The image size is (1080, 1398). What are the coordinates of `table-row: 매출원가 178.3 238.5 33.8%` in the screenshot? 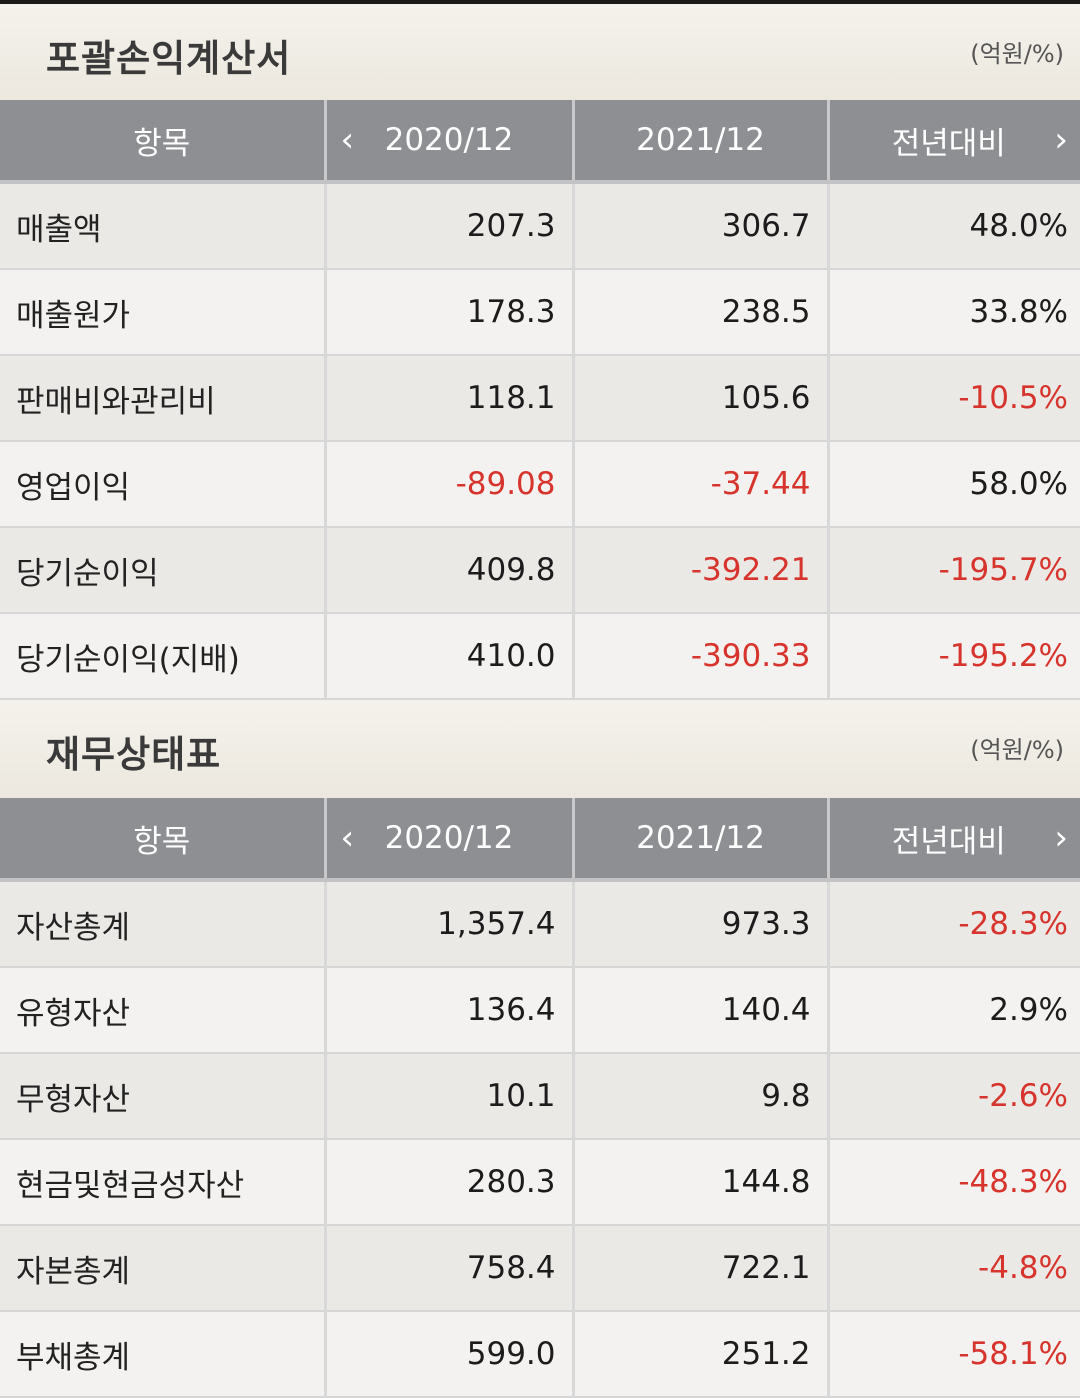 It's located at (540, 312).